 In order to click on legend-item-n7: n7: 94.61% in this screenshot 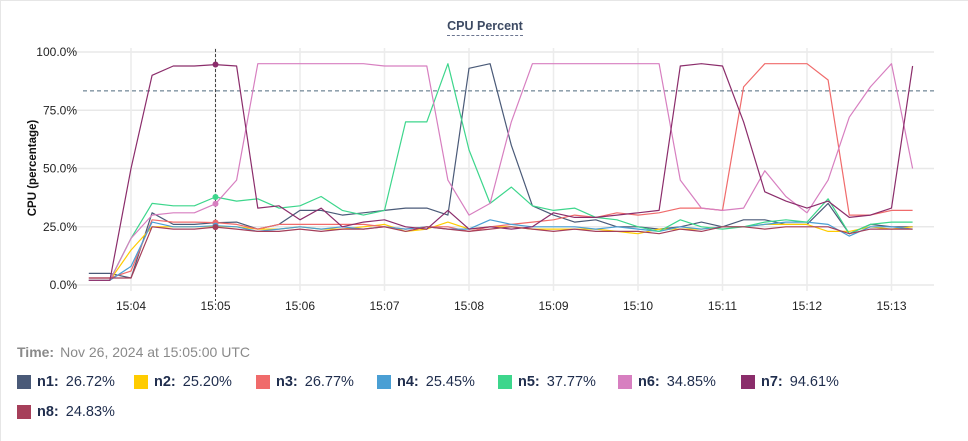, I will do `click(790, 382)`.